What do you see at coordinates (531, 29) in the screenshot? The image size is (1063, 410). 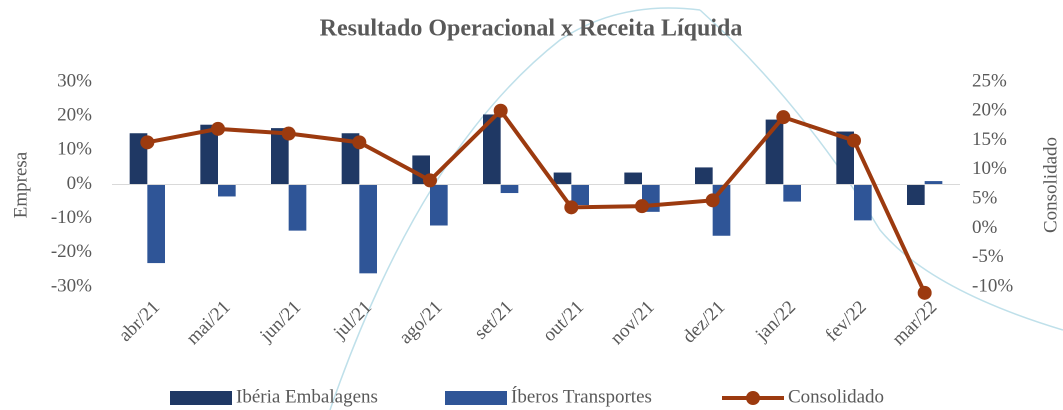 I see `chart-title: Resultado Operacional x Receita Líquida` at bounding box center [531, 29].